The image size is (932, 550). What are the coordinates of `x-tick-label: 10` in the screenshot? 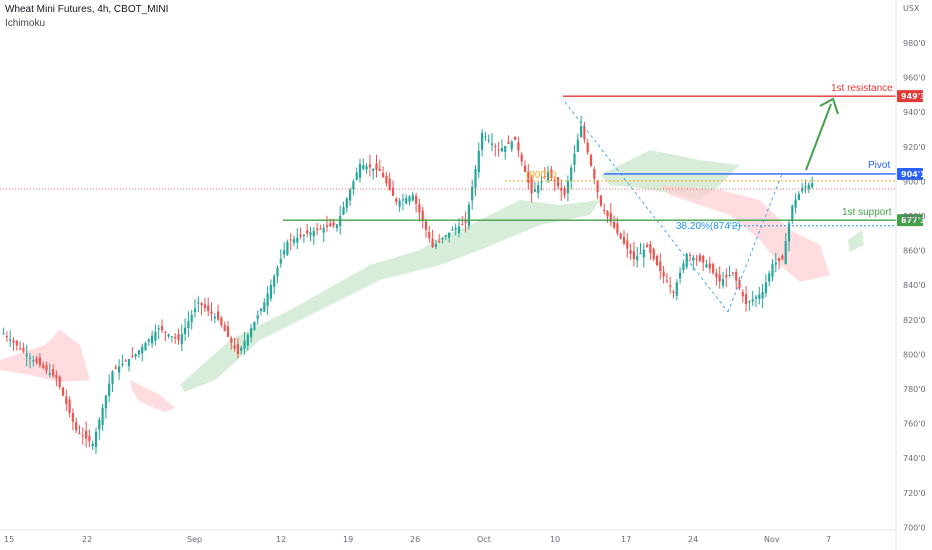 It's located at (555, 539).